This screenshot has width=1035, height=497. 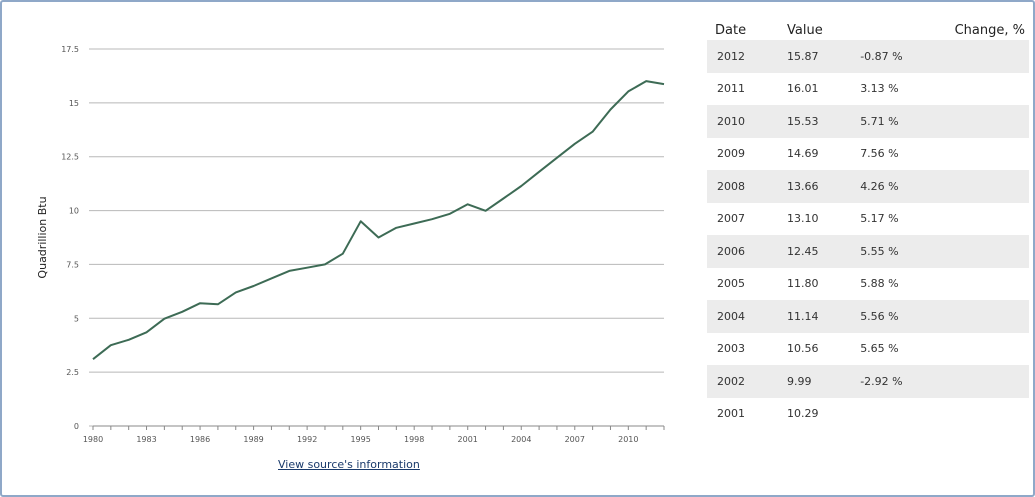 I want to click on cell-value: 11.14, so click(x=824, y=316).